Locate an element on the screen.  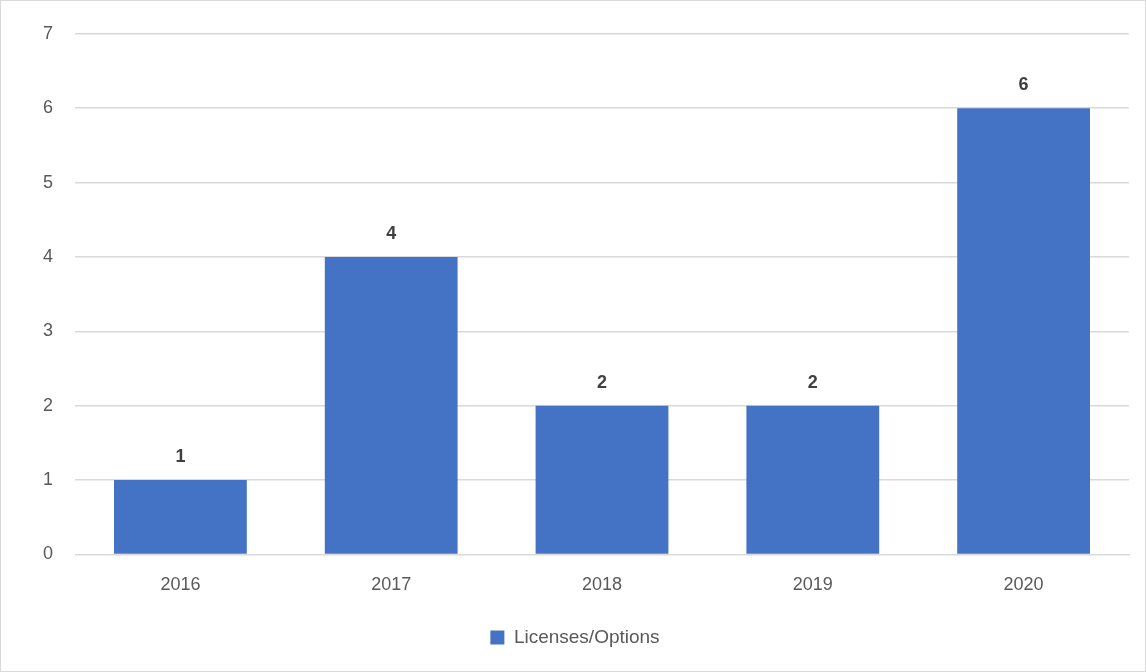
data-label: 4 is located at coordinates (391, 232).